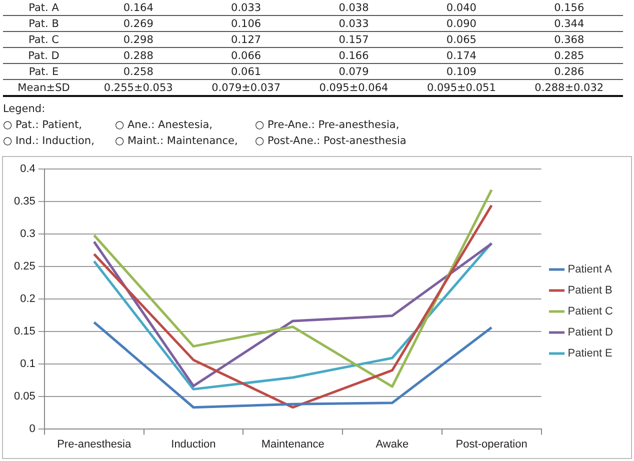 This screenshot has width=634, height=461. What do you see at coordinates (246, 56) in the screenshot?
I see `text: 0.066` at bounding box center [246, 56].